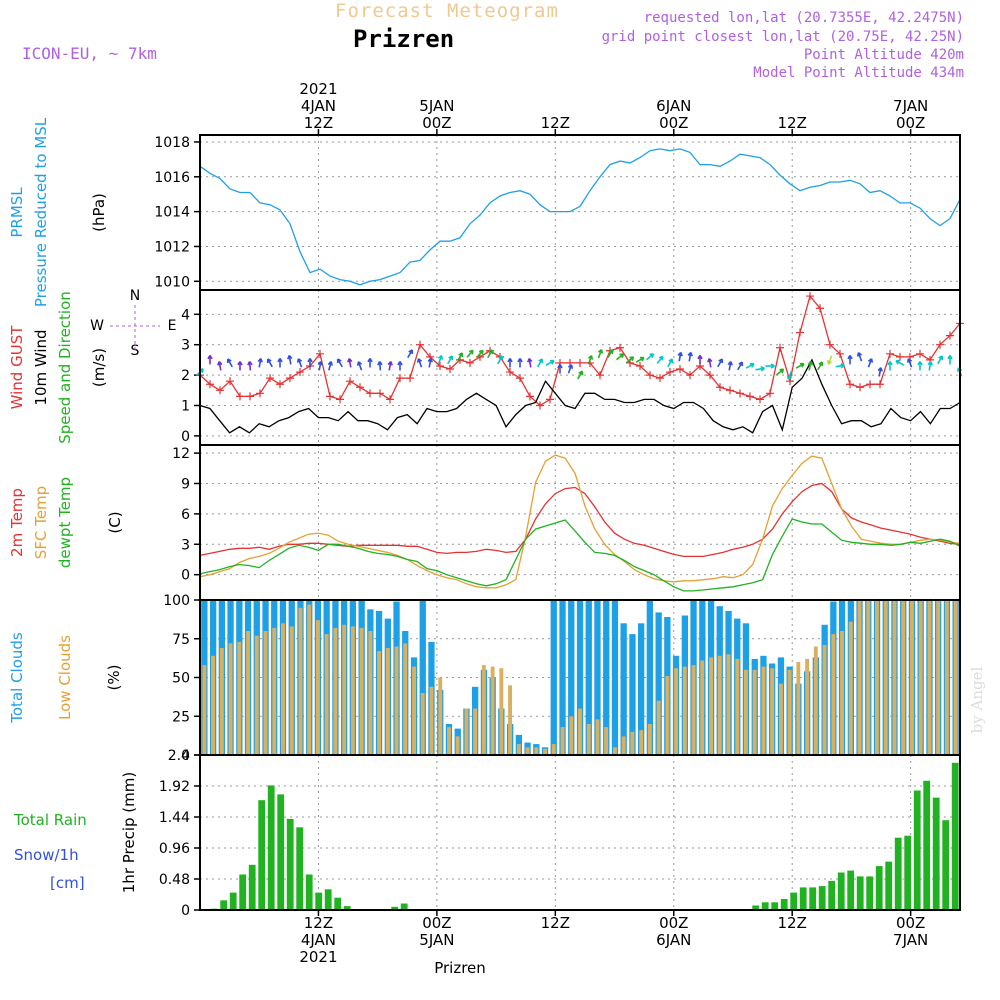  What do you see at coordinates (174, 880) in the screenshot?
I see `y-tick-label: 0.48` at bounding box center [174, 880].